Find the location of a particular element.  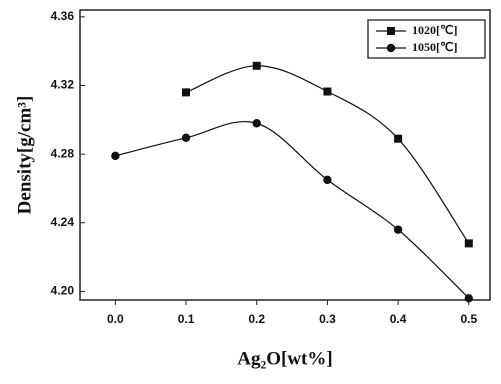

legend-label: 1050[℃] is located at coordinates (434, 47).